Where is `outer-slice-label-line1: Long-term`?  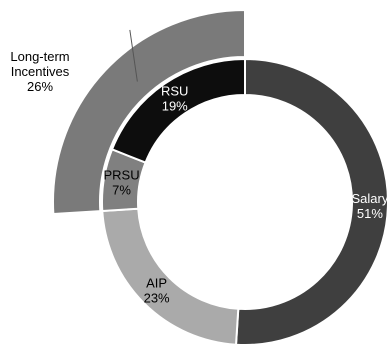
outer-slice-label-line1: Long-term is located at coordinates (39, 56).